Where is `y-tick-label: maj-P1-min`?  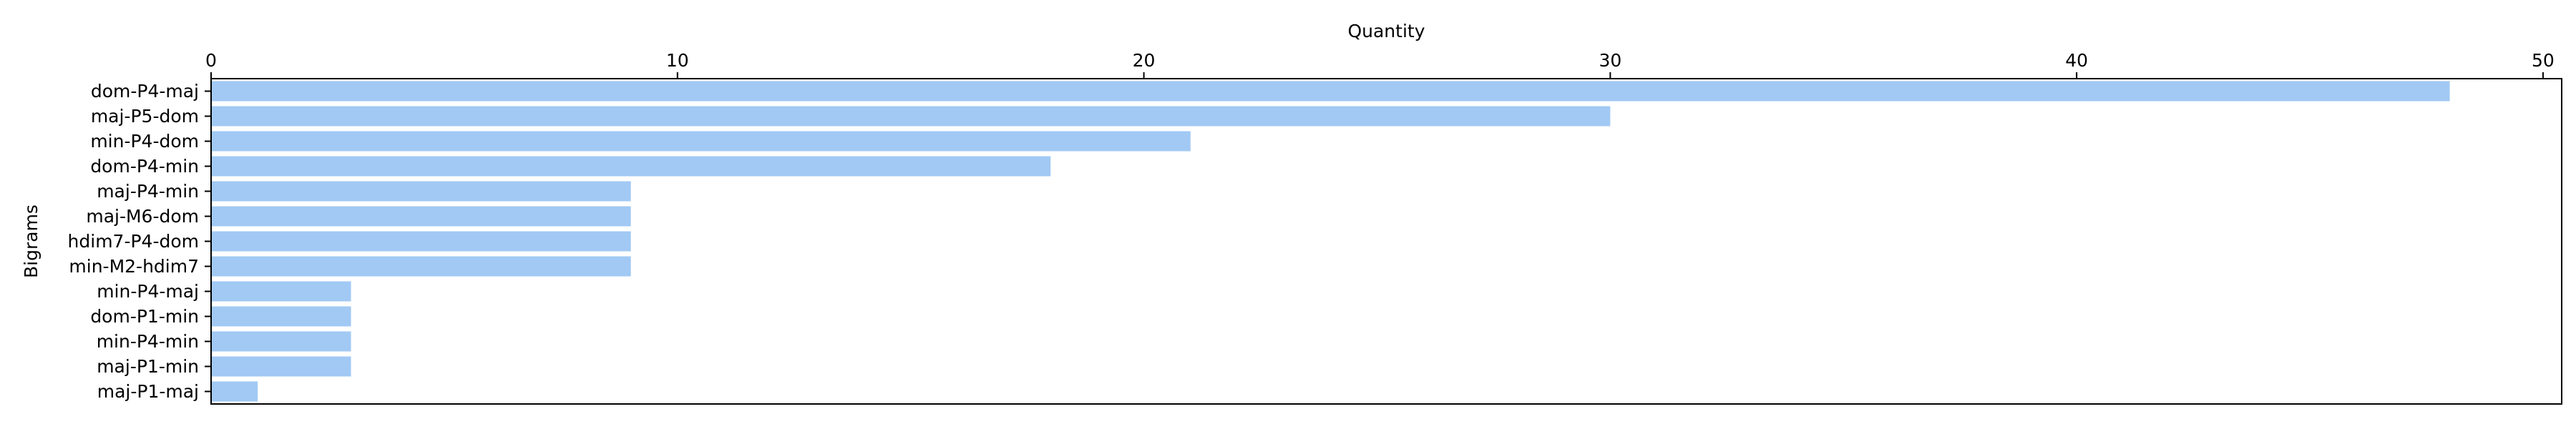
y-tick-label: maj-P1-min is located at coordinates (148, 366).